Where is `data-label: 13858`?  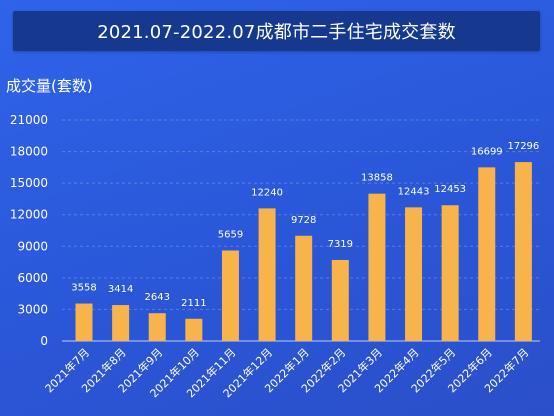 data-label: 13858 is located at coordinates (377, 178).